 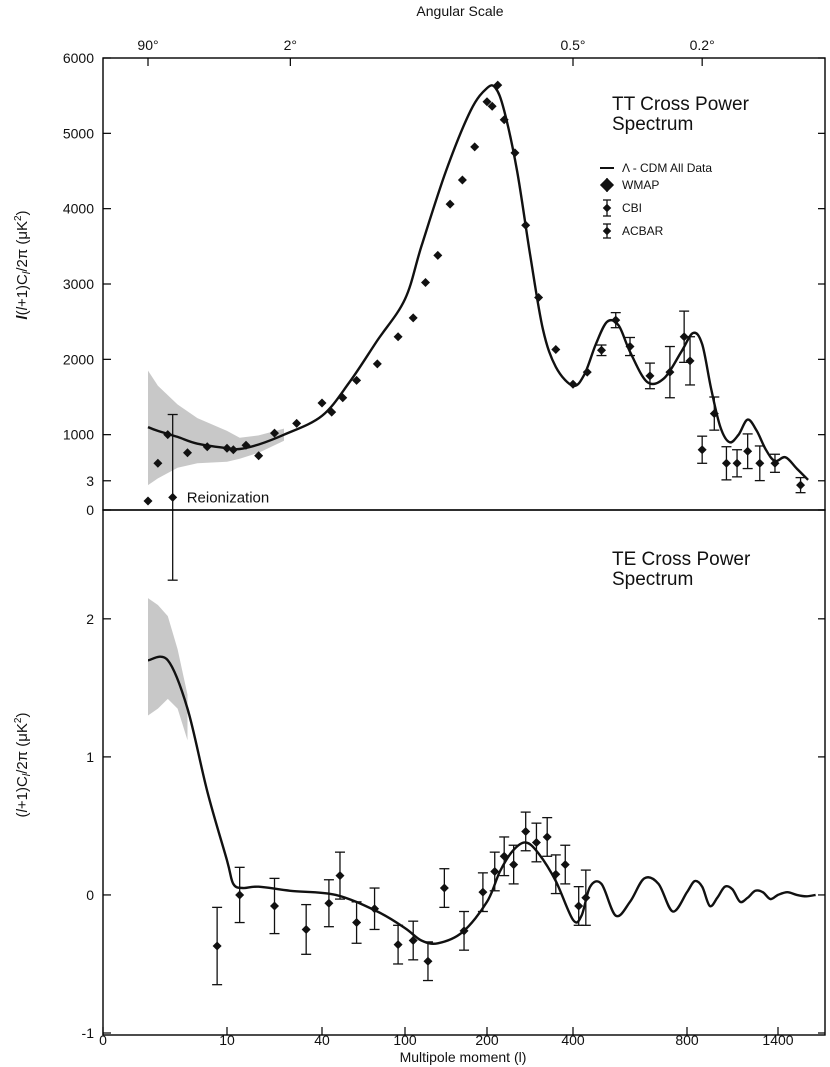 What do you see at coordinates (90, 619) in the screenshot?
I see `te-ytick-label: 2` at bounding box center [90, 619].